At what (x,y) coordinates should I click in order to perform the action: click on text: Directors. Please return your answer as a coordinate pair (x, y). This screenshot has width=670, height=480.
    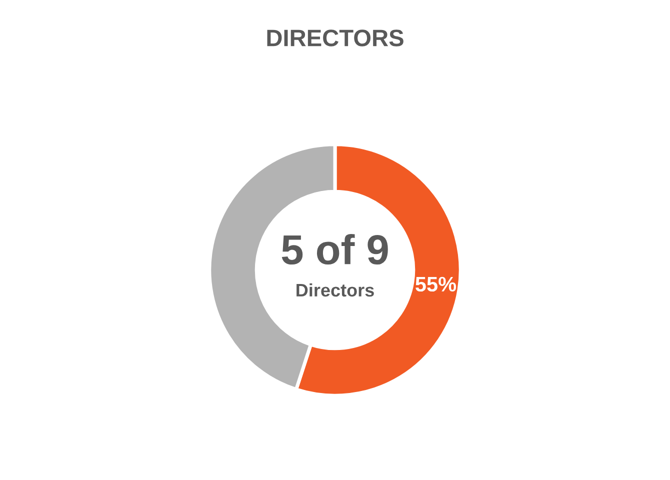
    Looking at the image, I should click on (335, 290).